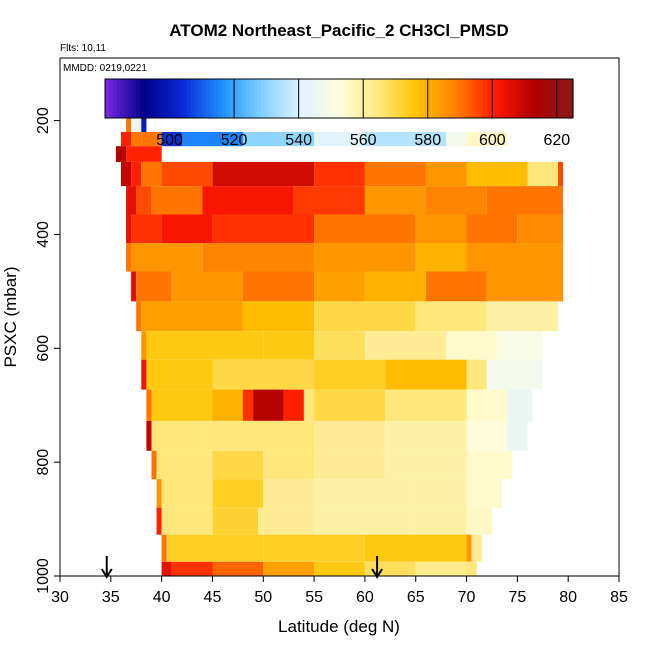 Image resolution: width=650 pixels, height=650 pixels. I want to click on x-tick-label: 80, so click(568, 597).